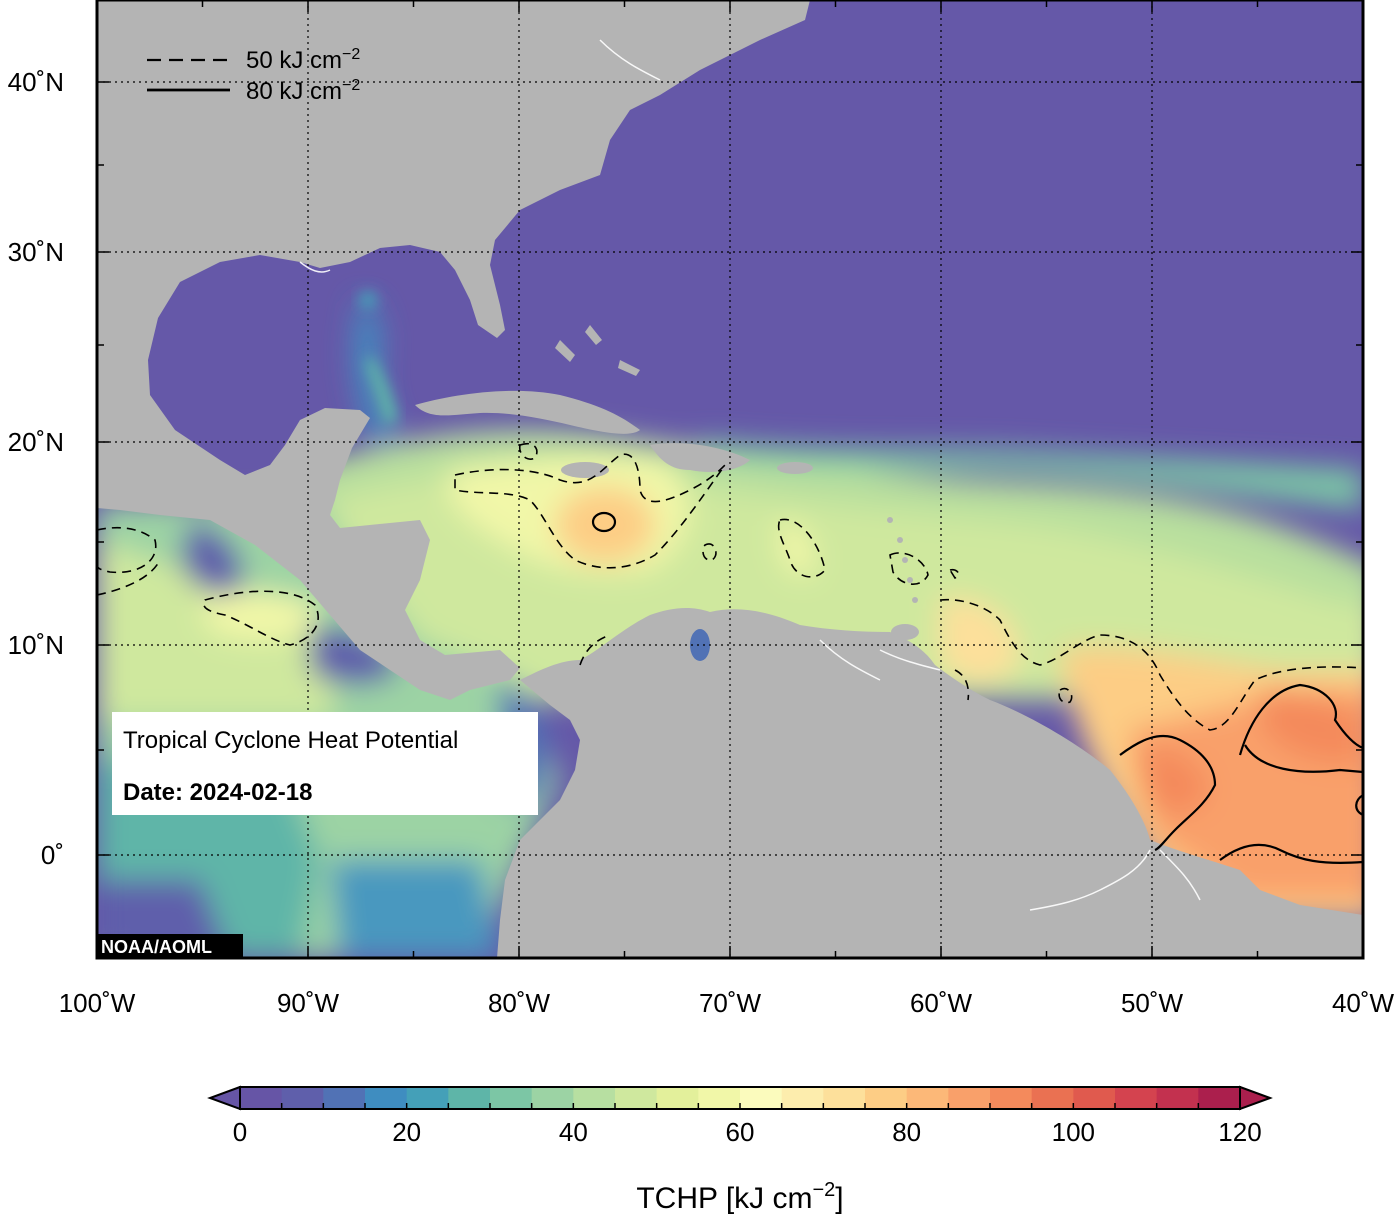 The width and height of the screenshot is (1400, 1217). What do you see at coordinates (253, 75) in the screenshot?
I see `contour-legend: 50 kJ cm−2 80 kJ cm−2` at bounding box center [253, 75].